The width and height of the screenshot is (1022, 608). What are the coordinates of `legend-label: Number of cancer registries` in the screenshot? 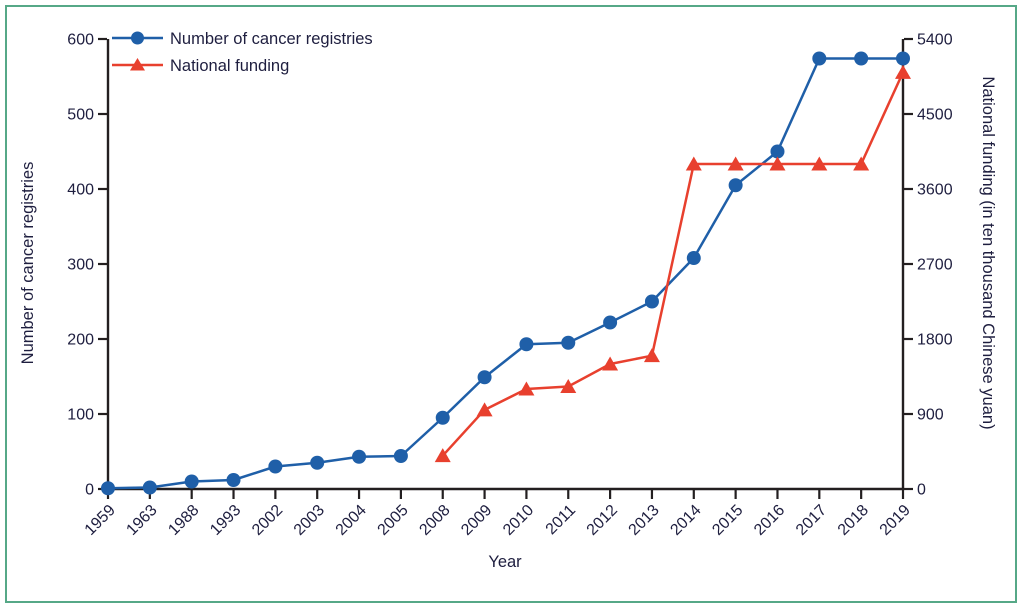 It's located at (271, 39).